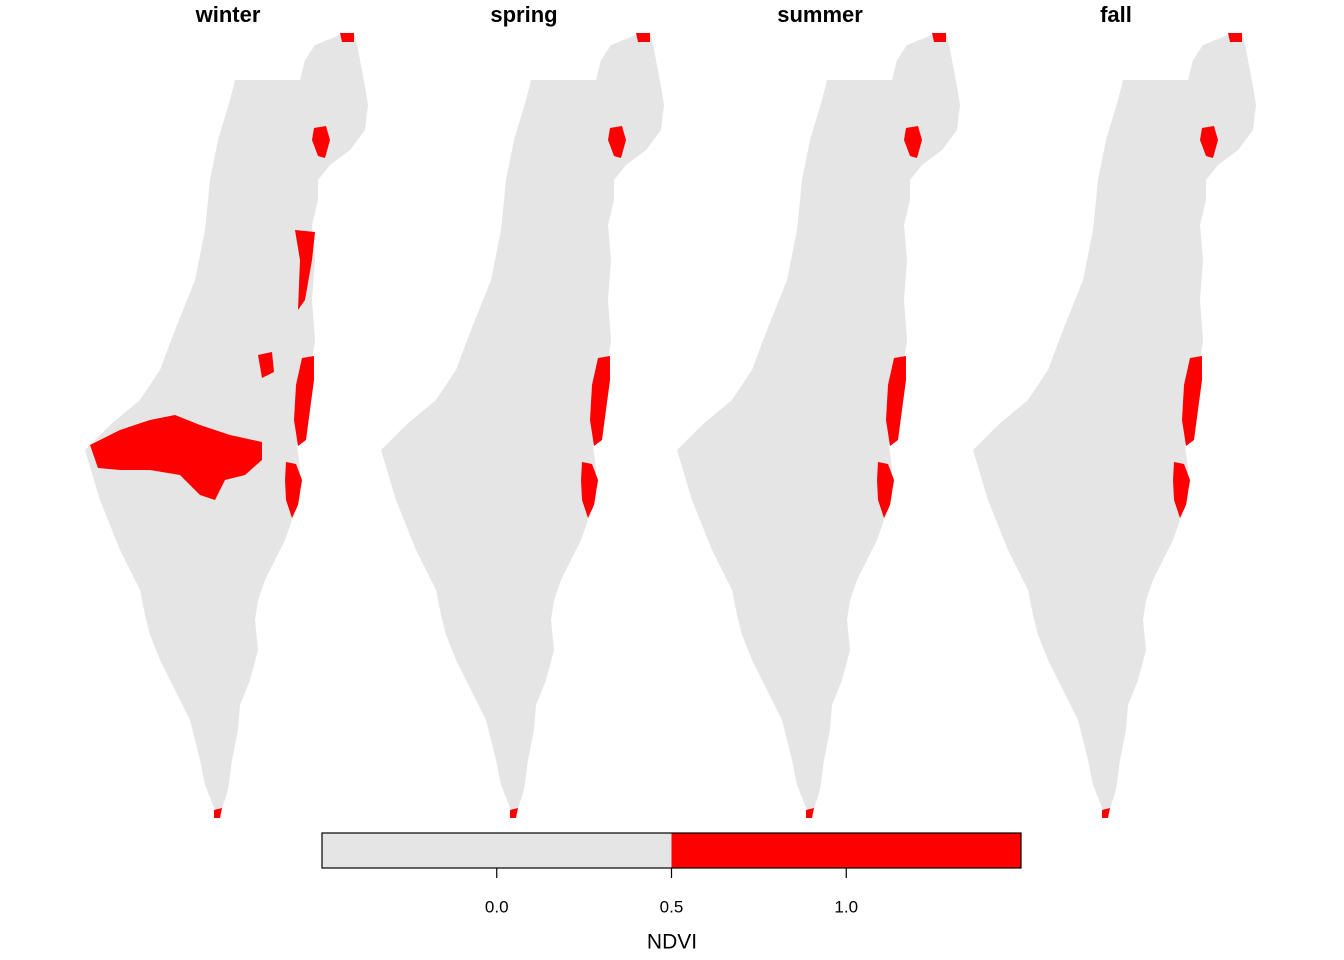 This screenshot has height=960, width=1344. Describe the element at coordinates (846, 906) in the screenshot. I see `legend-tick-label: 1.0` at that location.